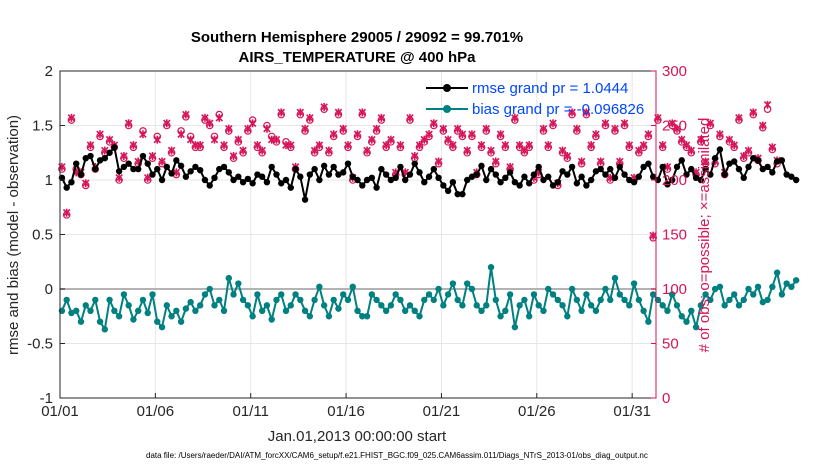 This screenshot has height=470, width=830. What do you see at coordinates (251, 411) in the screenshot?
I see `x-tick-label: 01/11` at bounding box center [251, 411].